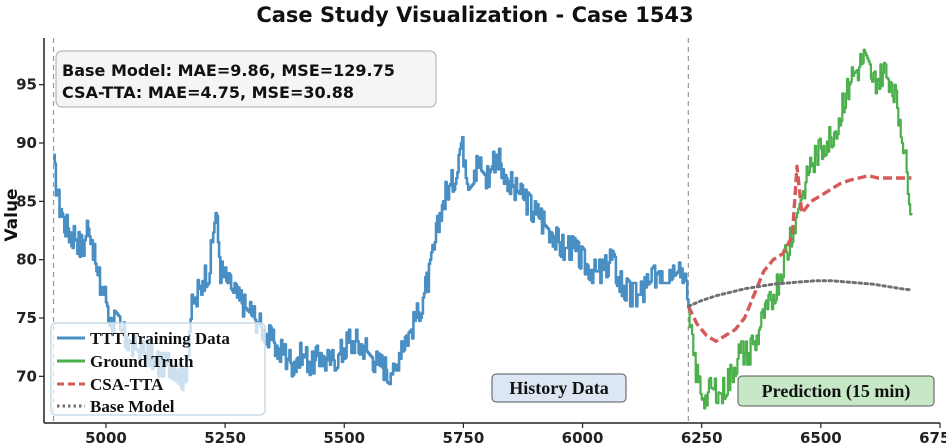  I want to click on legend-label-csa: CSA-TTA, so click(127, 384).